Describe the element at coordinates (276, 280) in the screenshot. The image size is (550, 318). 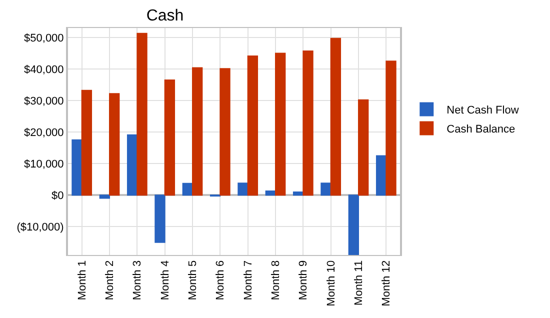
I see `x-tick-label: Month 8` at that location.